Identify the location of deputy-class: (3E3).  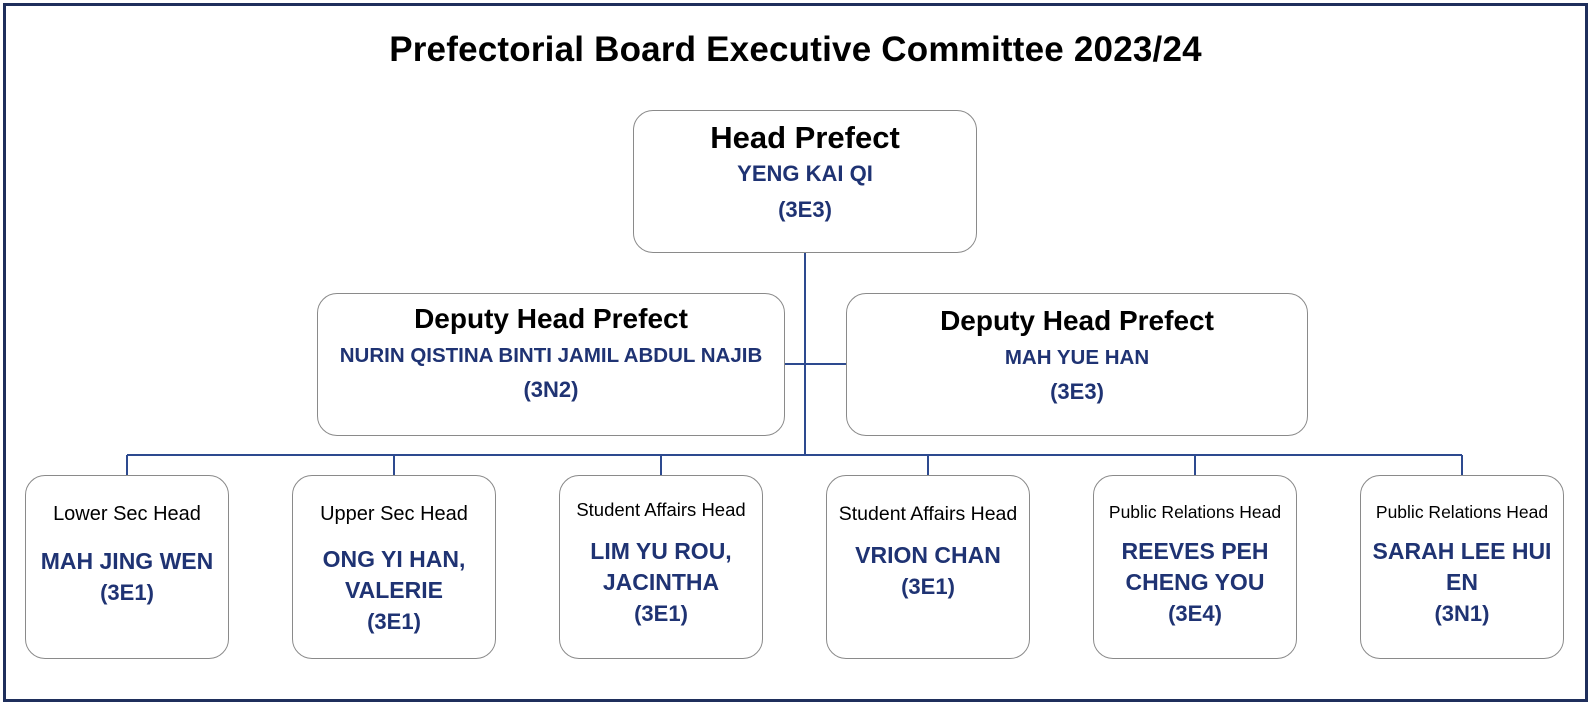
(1077, 391).